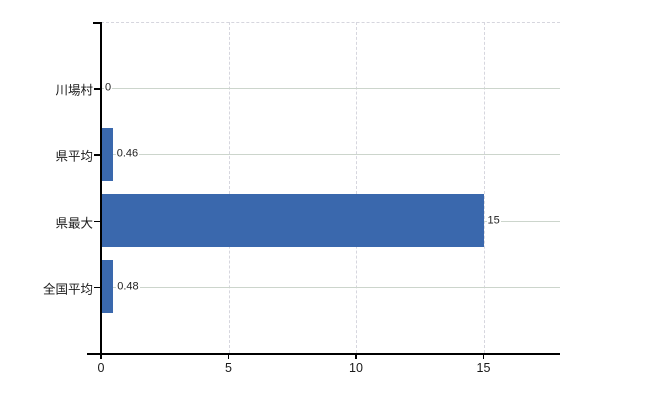 The image size is (650, 400). Describe the element at coordinates (97, 23) in the screenshot. I see `y-axis-top-cap` at that location.